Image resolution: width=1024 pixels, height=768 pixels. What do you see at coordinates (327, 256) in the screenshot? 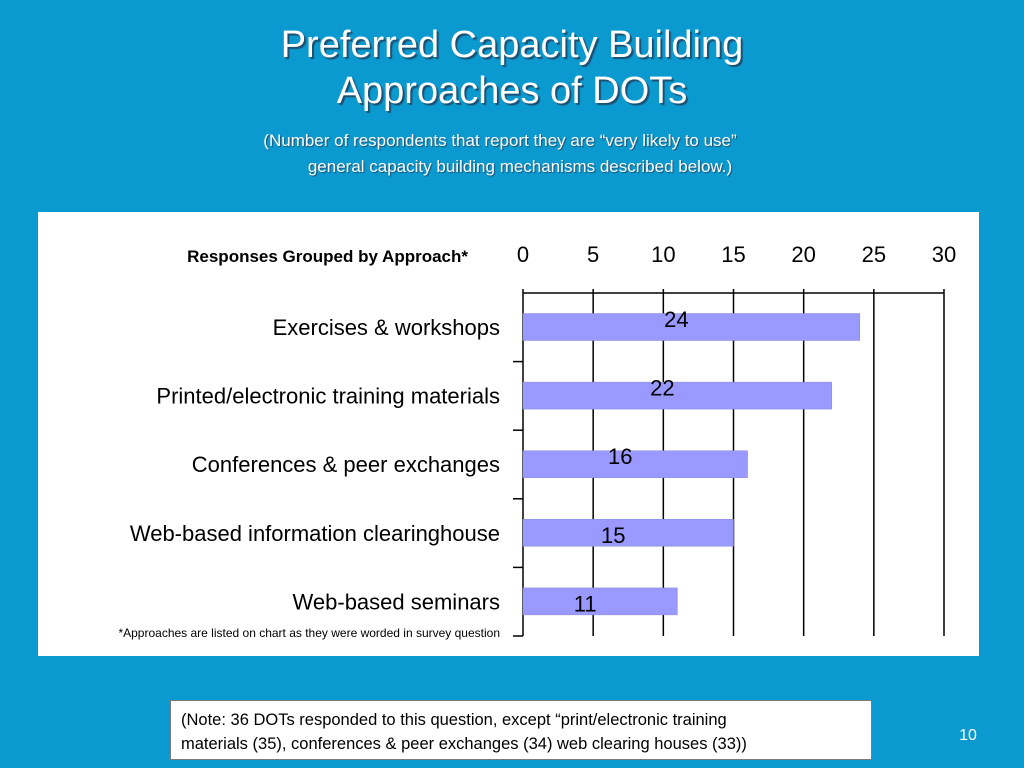
I see `chart-header: Responses Grouped by Approach*` at bounding box center [327, 256].